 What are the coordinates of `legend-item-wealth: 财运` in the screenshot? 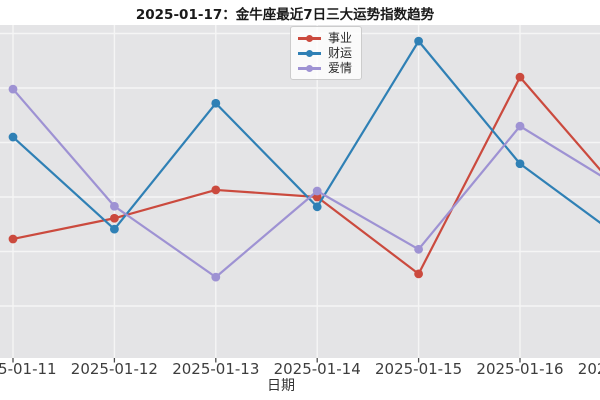 It's located at (325, 53).